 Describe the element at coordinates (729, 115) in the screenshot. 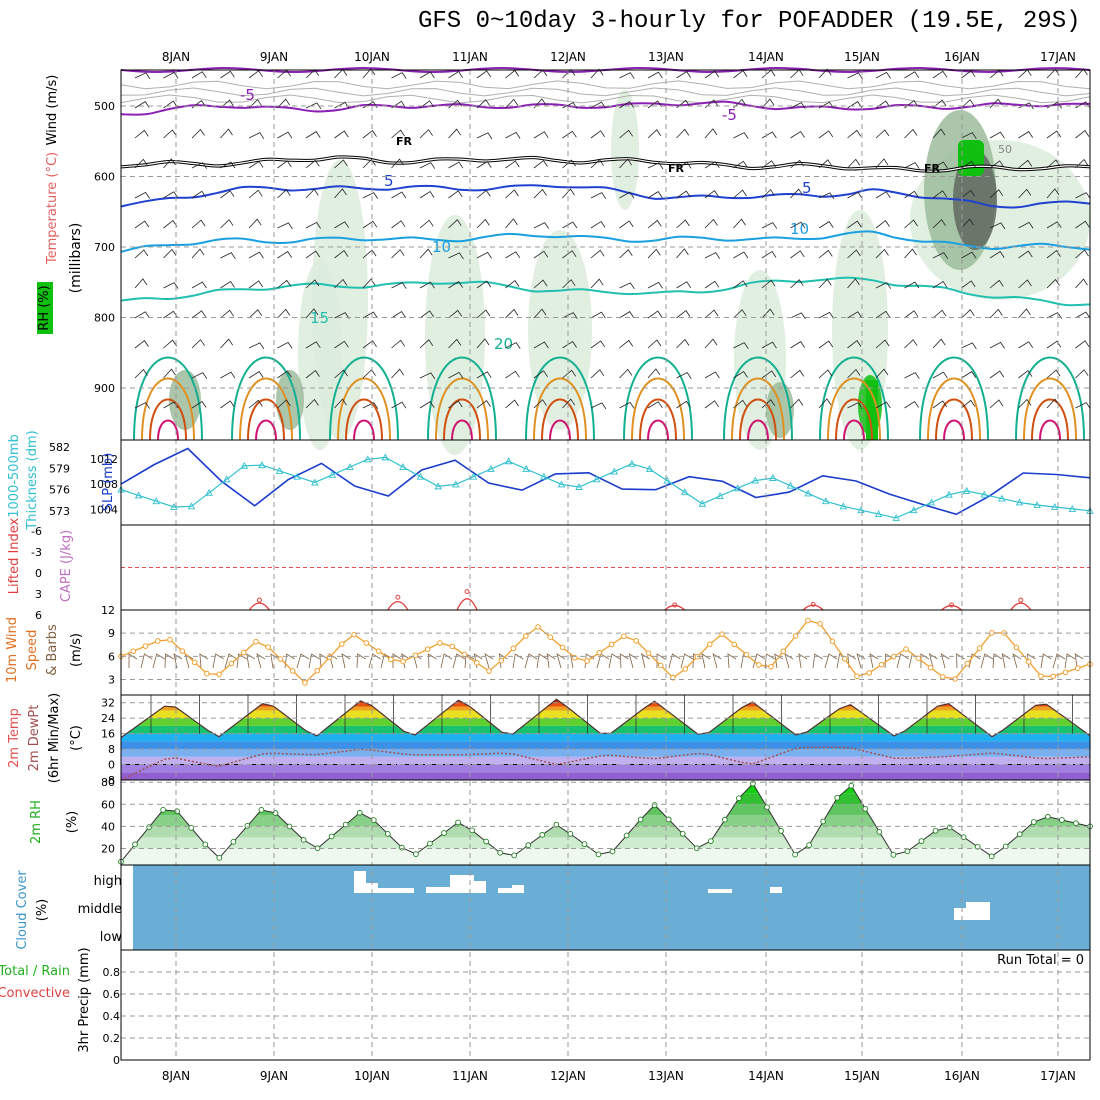

I see `contour-label: -5` at that location.